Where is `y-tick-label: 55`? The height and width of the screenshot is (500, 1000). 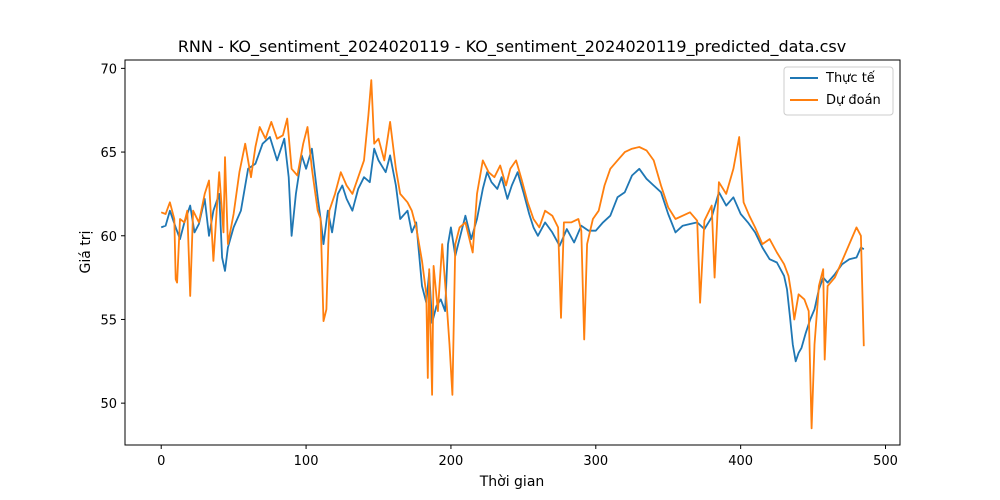 y-tick-label: 55 is located at coordinates (108, 320).